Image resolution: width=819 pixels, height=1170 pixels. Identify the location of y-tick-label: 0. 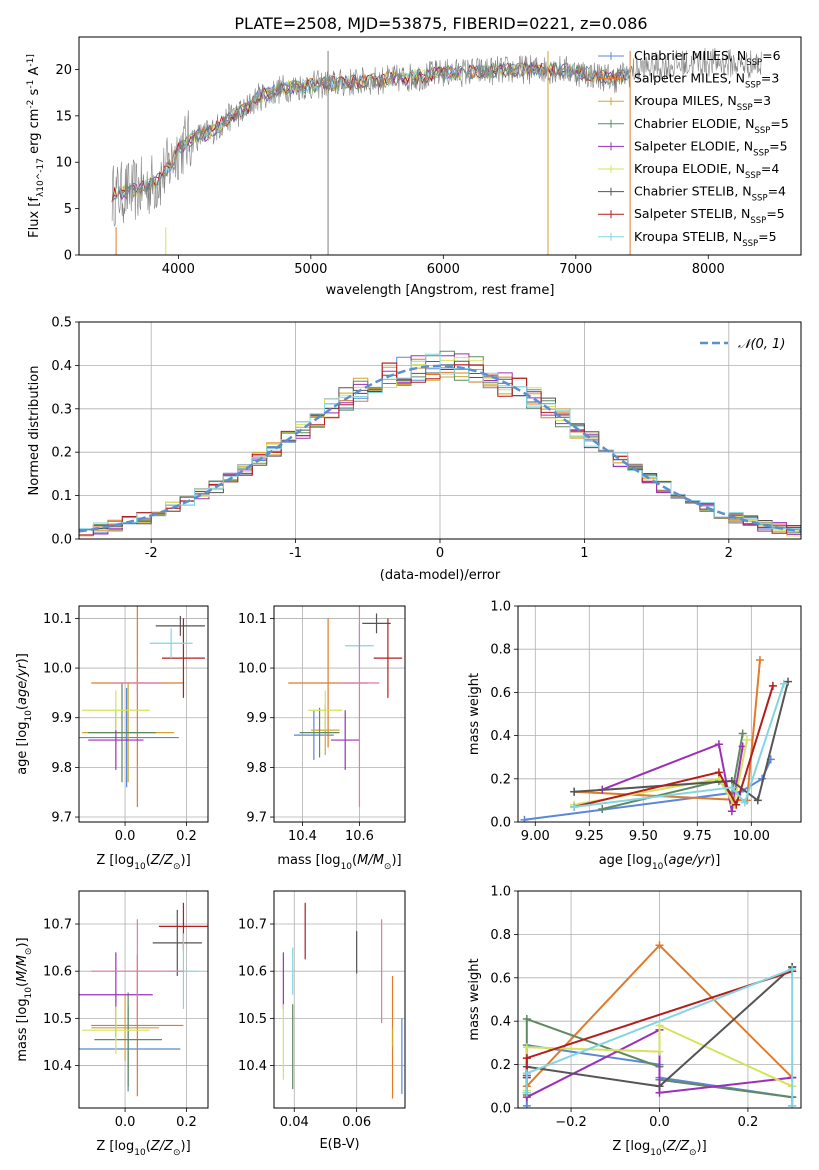
(68, 256).